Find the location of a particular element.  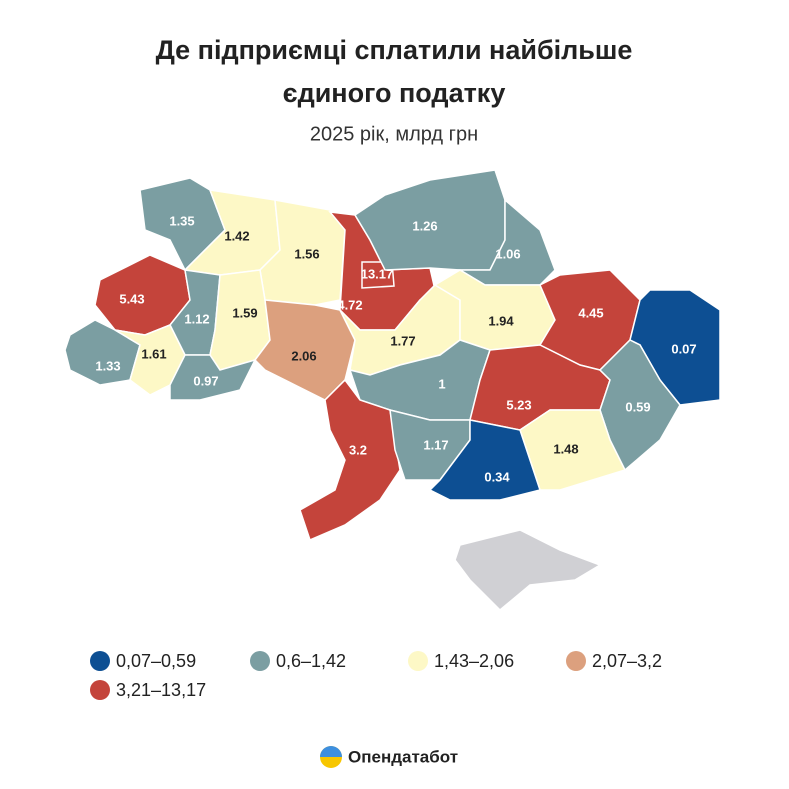

legend-label: 1,43–2,06 is located at coordinates (474, 661).